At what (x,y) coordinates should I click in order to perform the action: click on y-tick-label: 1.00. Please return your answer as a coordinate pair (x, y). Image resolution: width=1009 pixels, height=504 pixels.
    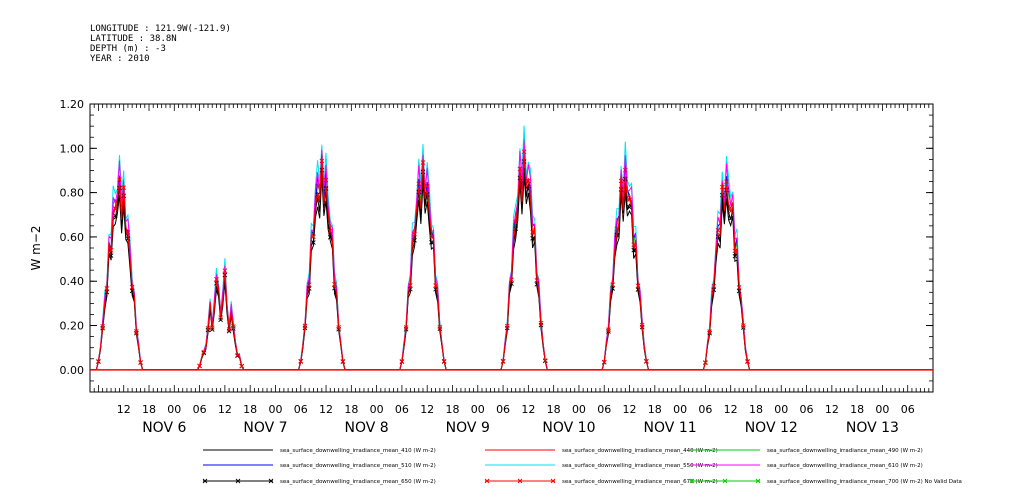
    Looking at the image, I should click on (72, 148).